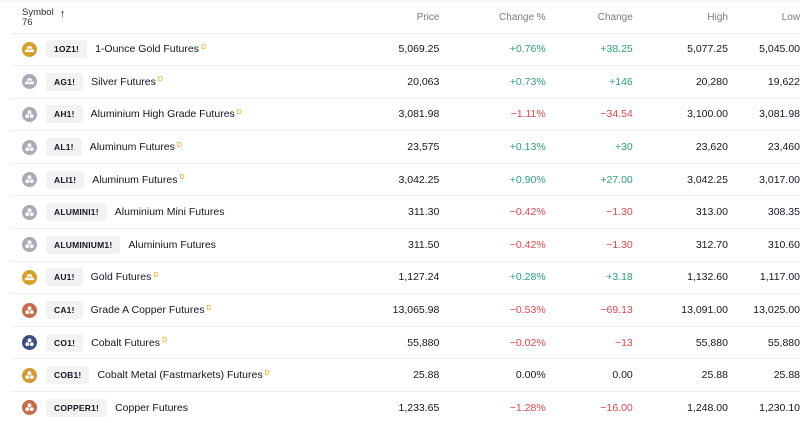 This screenshot has width=800, height=423. I want to click on low-cell: 5,045.00, so click(763, 50).